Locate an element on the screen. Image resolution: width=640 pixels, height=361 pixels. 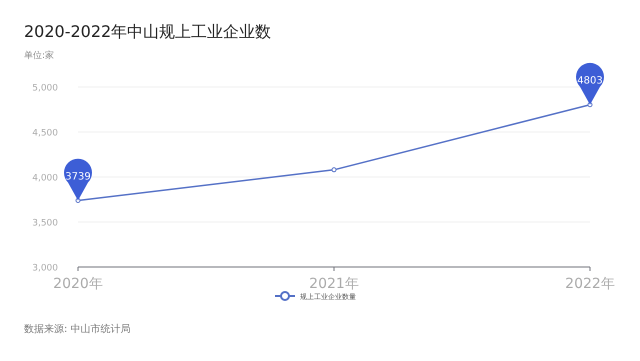
y-tick-label: 4,000 is located at coordinates (45, 179).